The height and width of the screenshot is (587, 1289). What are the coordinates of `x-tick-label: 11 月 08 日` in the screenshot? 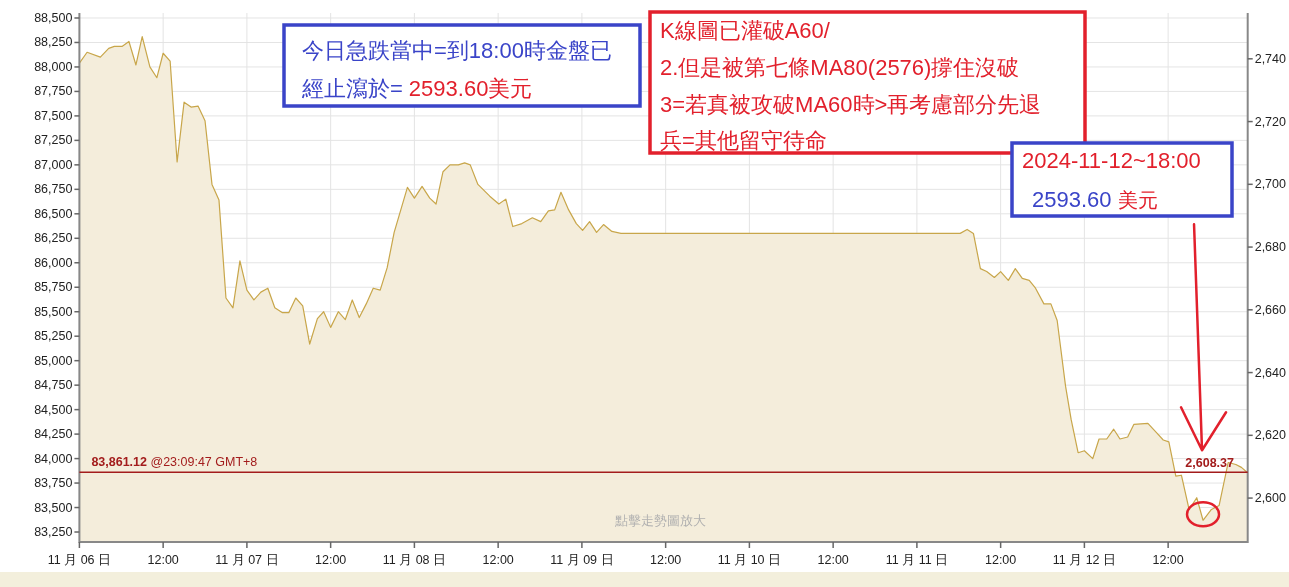 It's located at (414, 560).